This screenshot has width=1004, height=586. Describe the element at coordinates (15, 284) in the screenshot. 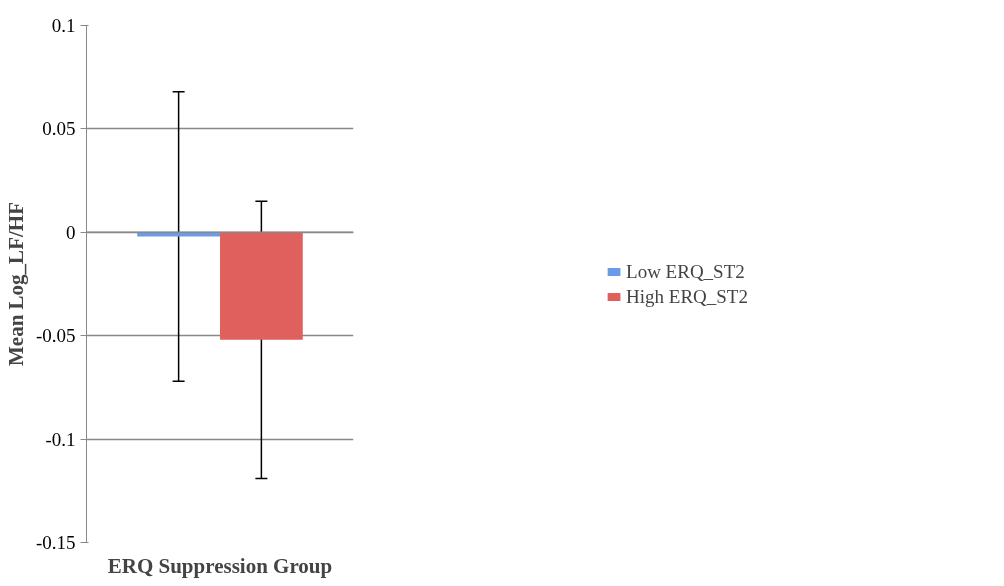

I see `y-axis-title: Mean Log_LF/HF` at that location.